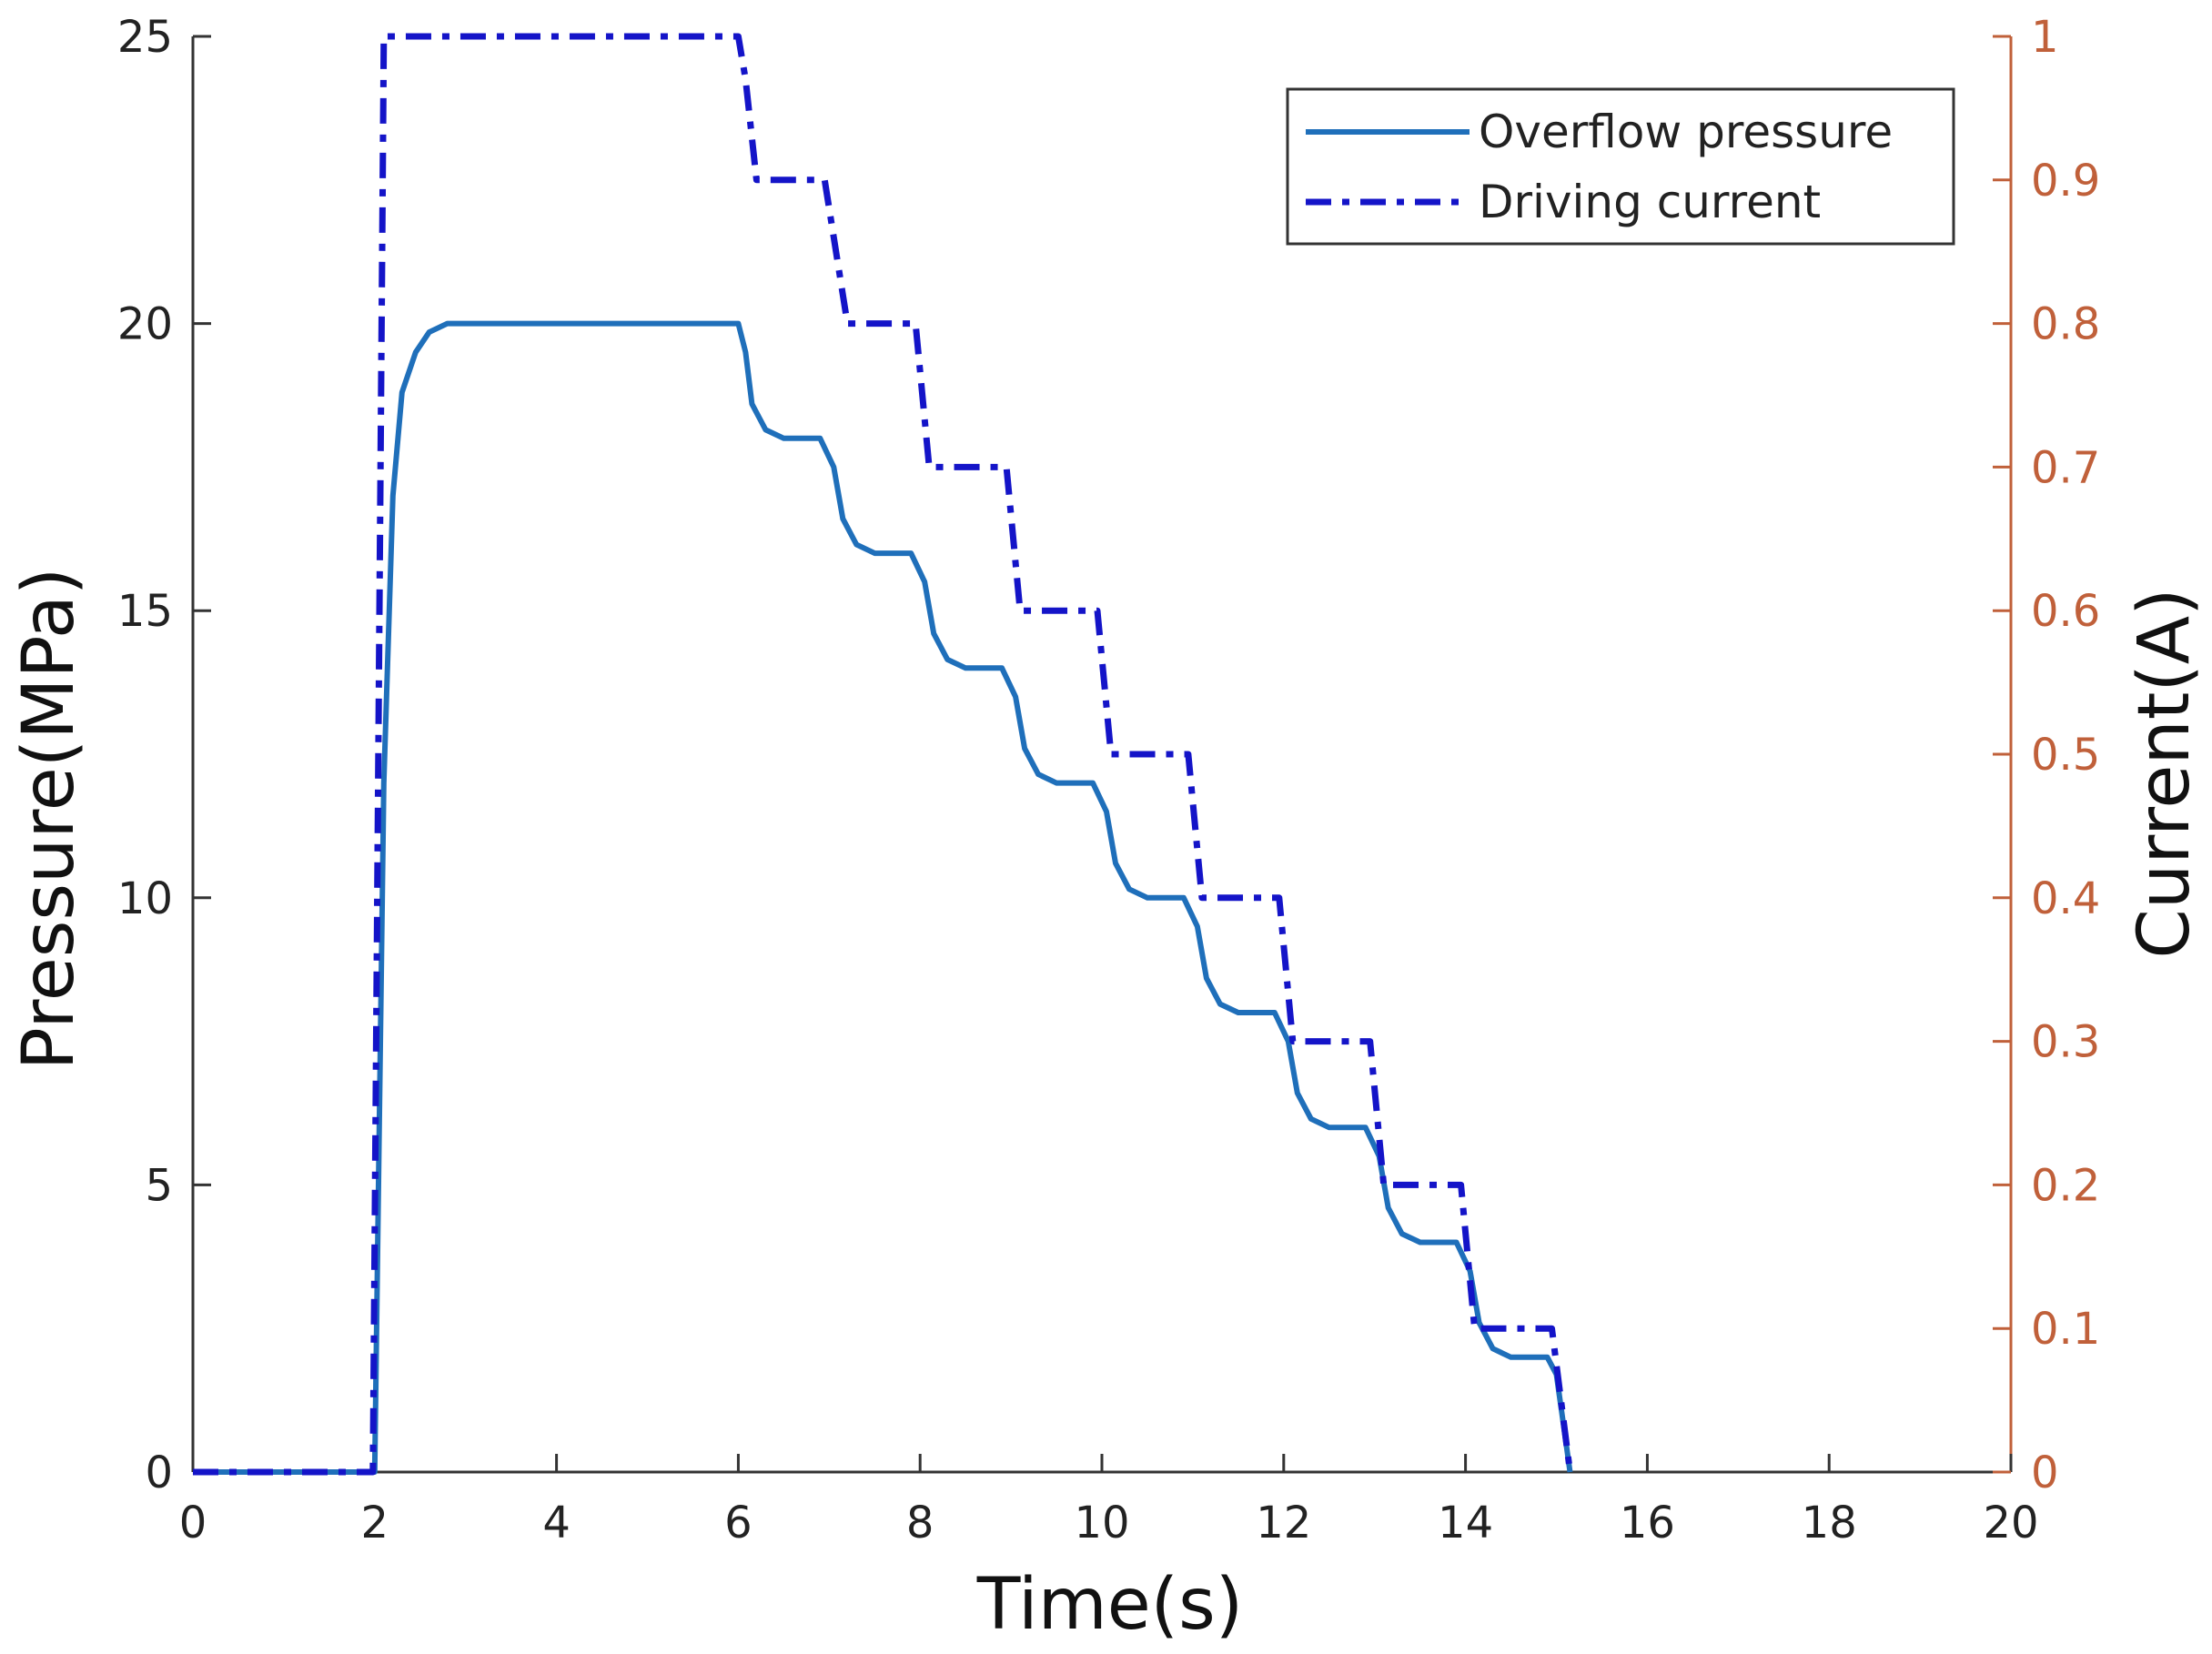 The width and height of the screenshot is (2212, 1654). I want to click on left-y-axis: 0 5 10 15 20 25, so click(164, 755).